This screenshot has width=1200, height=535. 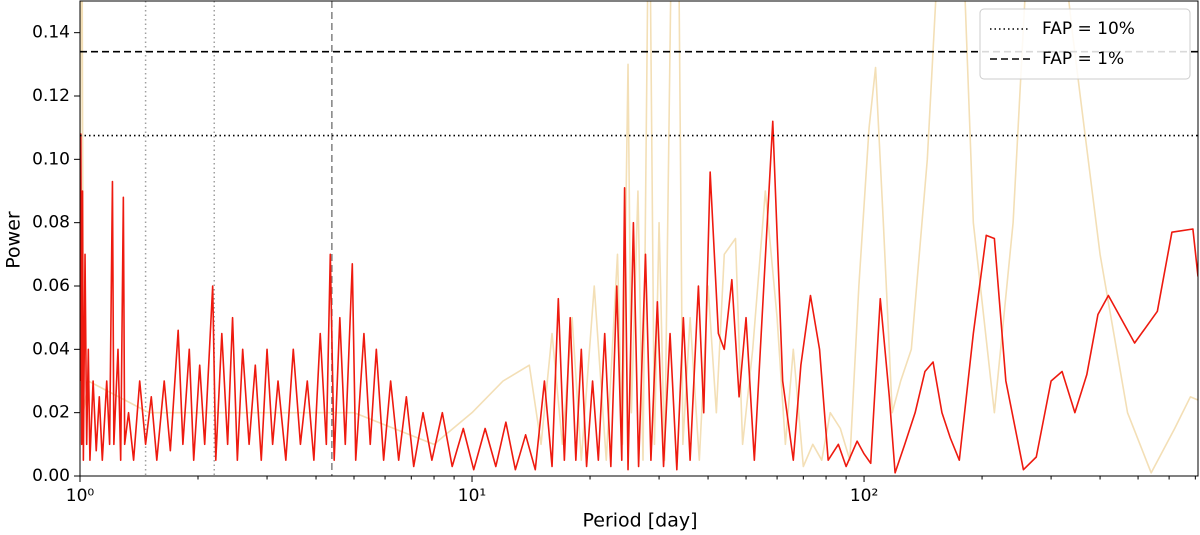 What do you see at coordinates (639, 521) in the screenshot?
I see `x-axis-label: Period [day]` at bounding box center [639, 521].